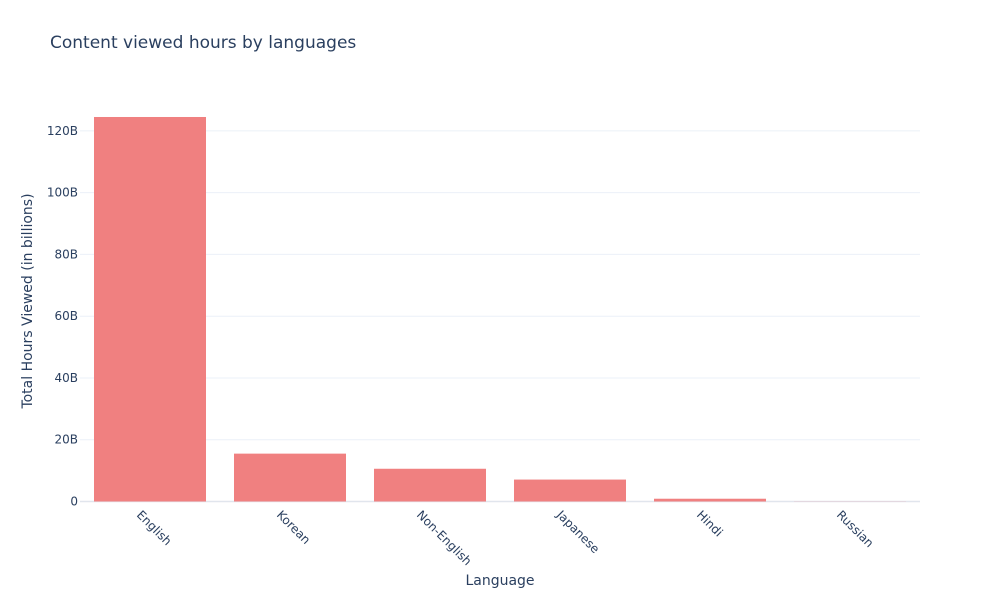 This screenshot has height=600, width=1000. What do you see at coordinates (66, 378) in the screenshot?
I see `y-tick-label: 40B` at bounding box center [66, 378].